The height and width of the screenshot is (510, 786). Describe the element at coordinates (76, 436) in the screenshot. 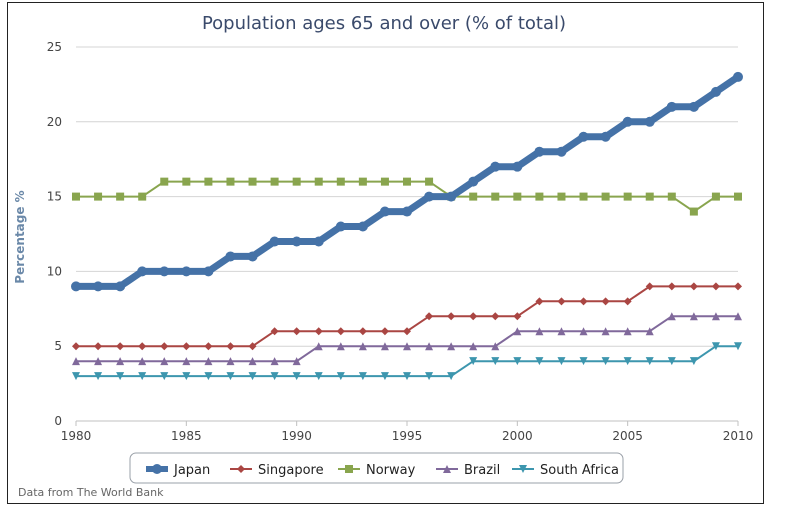

I see `x-tick-label: 1980` at that location.